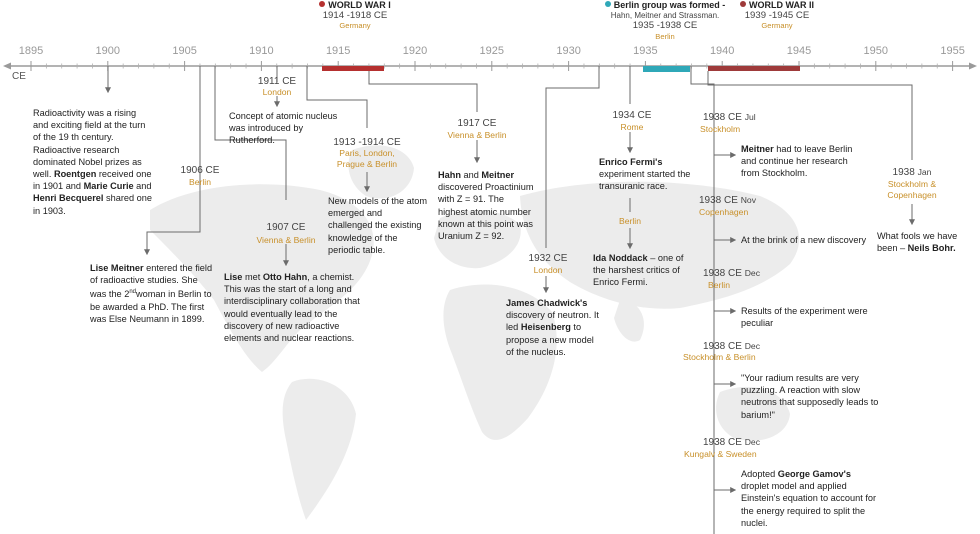 The width and height of the screenshot is (980, 534). I want to click on event-1932-place: London, so click(548, 270).